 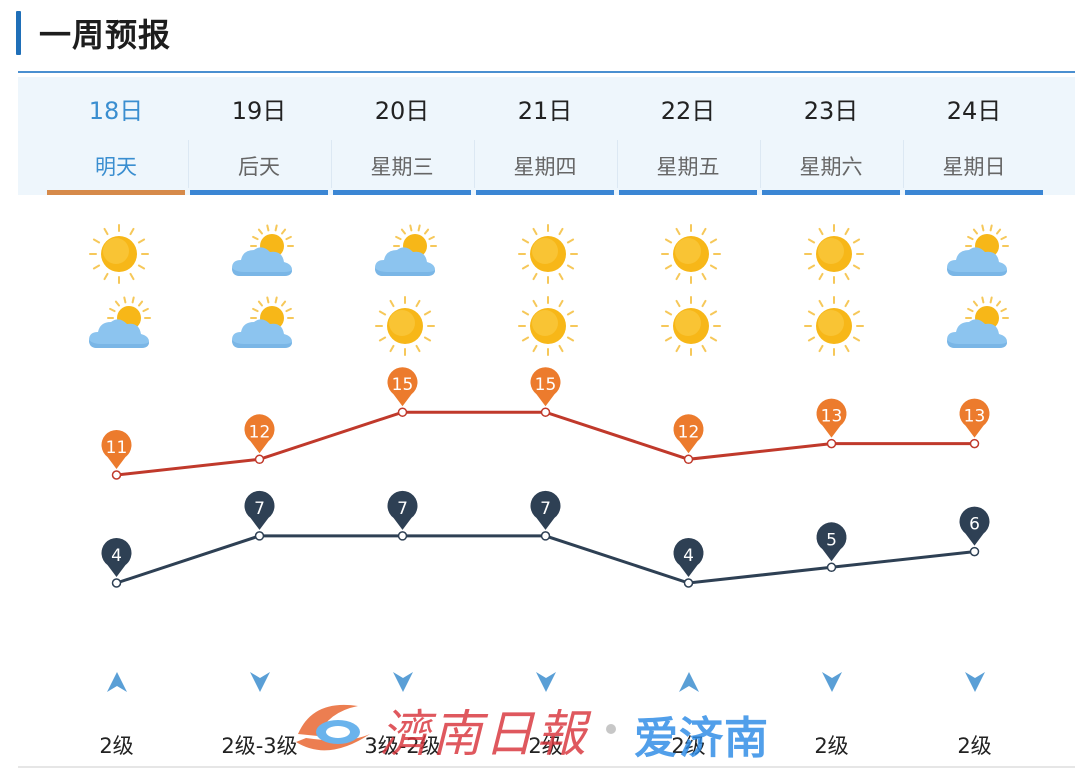 What do you see at coordinates (546, 767) in the screenshot?
I see `bottom-divider` at bounding box center [546, 767].